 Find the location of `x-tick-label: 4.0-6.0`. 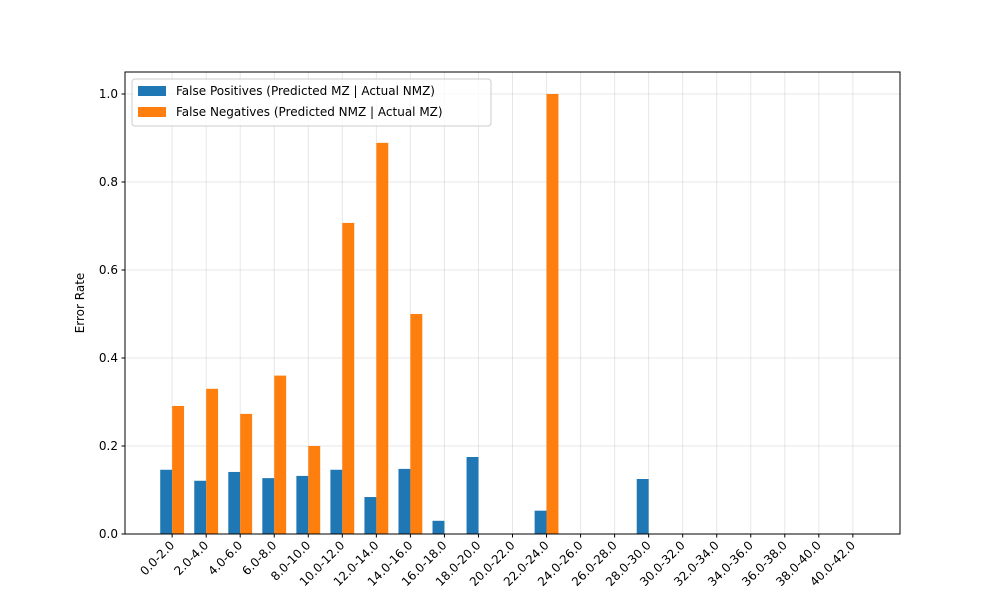

x-tick-label: 4.0-6.0 is located at coordinates (225, 558).